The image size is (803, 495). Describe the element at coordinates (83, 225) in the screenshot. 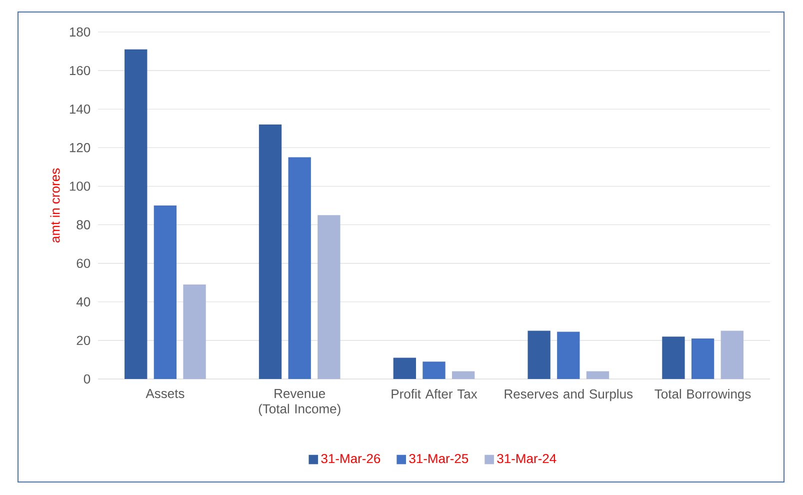

I see `y-tick-label: 80` at that location.